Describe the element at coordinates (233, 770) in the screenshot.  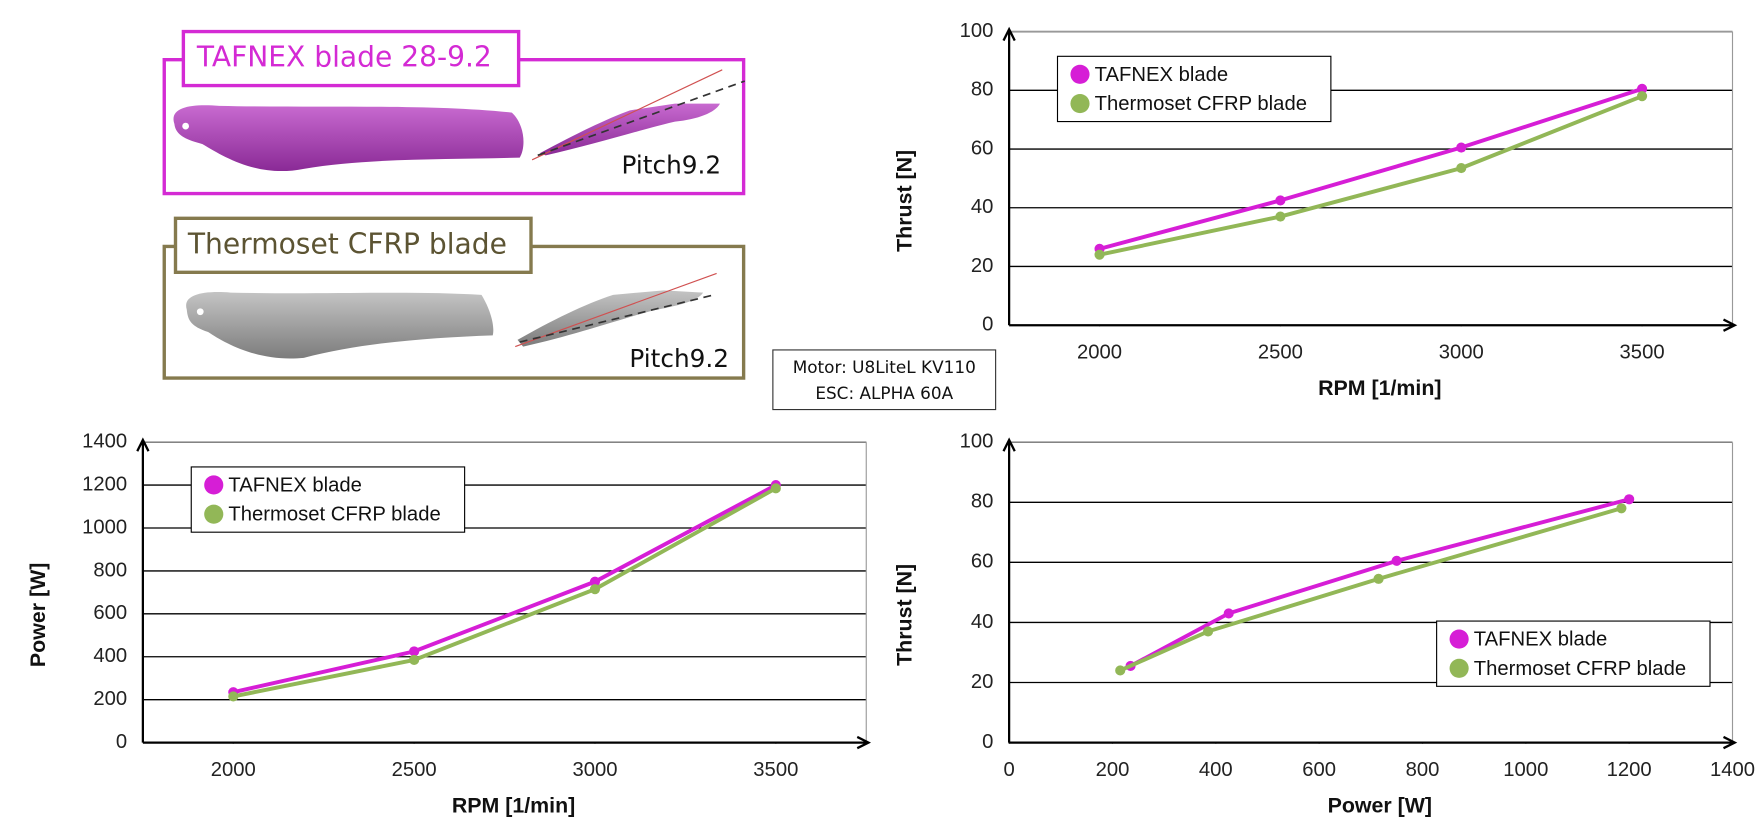
I see `x-tick-label: 2000` at that location.